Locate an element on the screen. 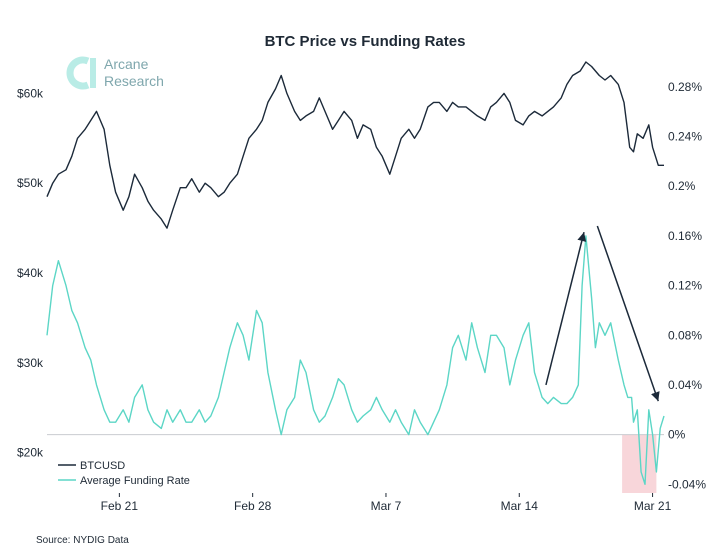  x-tick-label: Feb 28 is located at coordinates (253, 506).